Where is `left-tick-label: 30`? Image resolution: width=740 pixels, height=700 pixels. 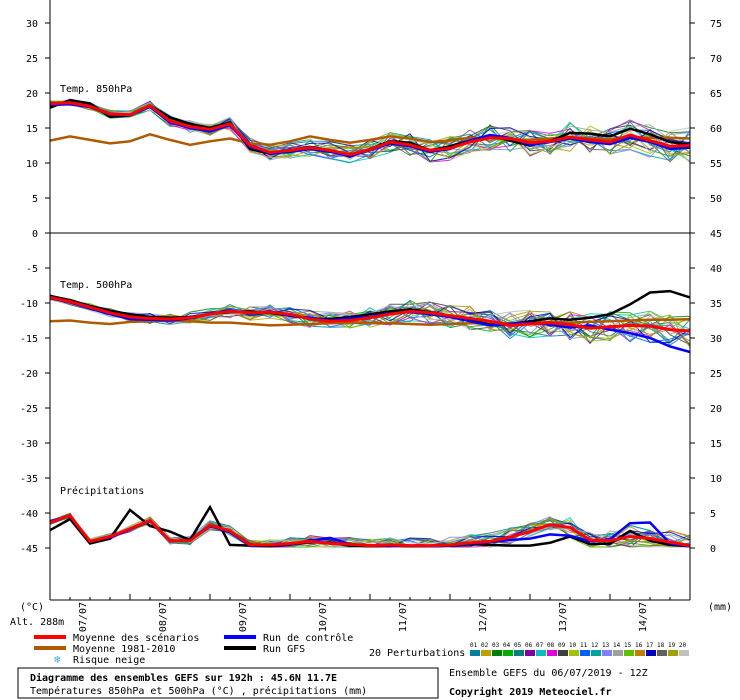
left-tick-label: 30 is located at coordinates (32, 24).